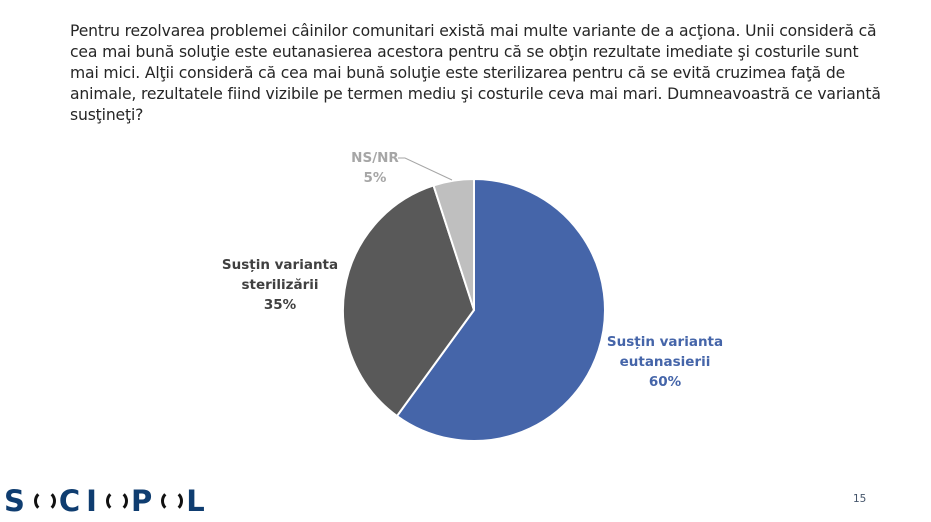 This screenshot has width=931, height=522. I want to click on label-eut-value: 60%, so click(665, 382).